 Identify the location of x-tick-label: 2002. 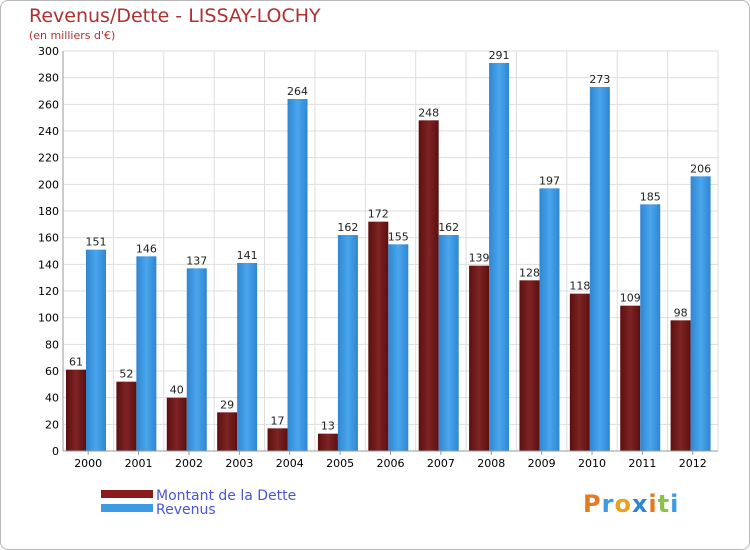
(189, 463).